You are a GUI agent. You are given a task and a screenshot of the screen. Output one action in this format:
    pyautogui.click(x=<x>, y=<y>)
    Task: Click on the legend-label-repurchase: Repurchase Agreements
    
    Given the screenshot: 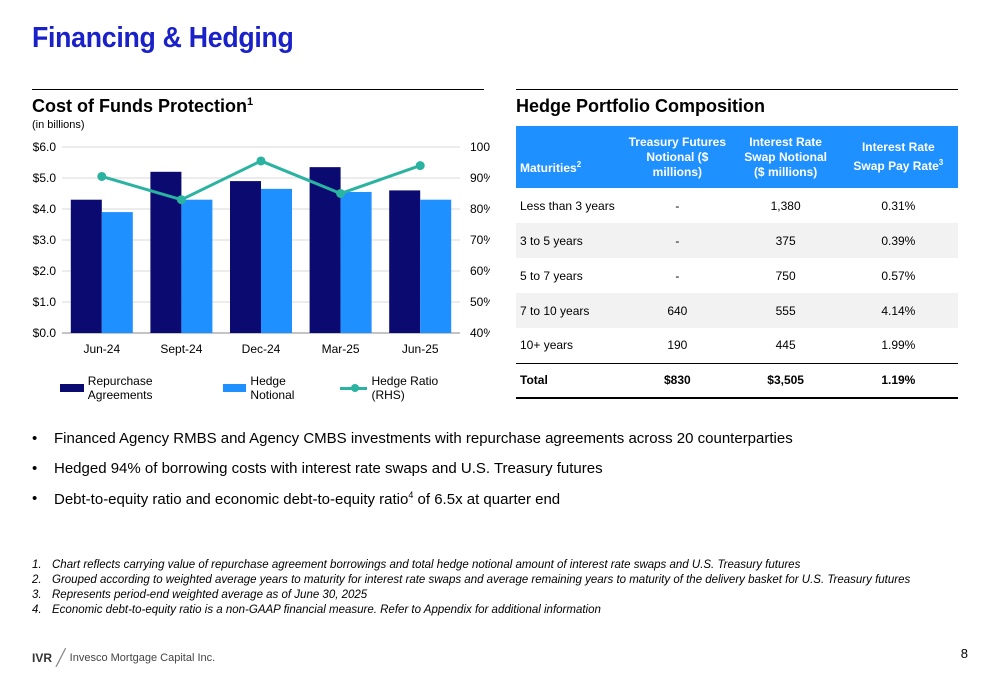 What is the action you would take?
    pyautogui.click(x=120, y=388)
    